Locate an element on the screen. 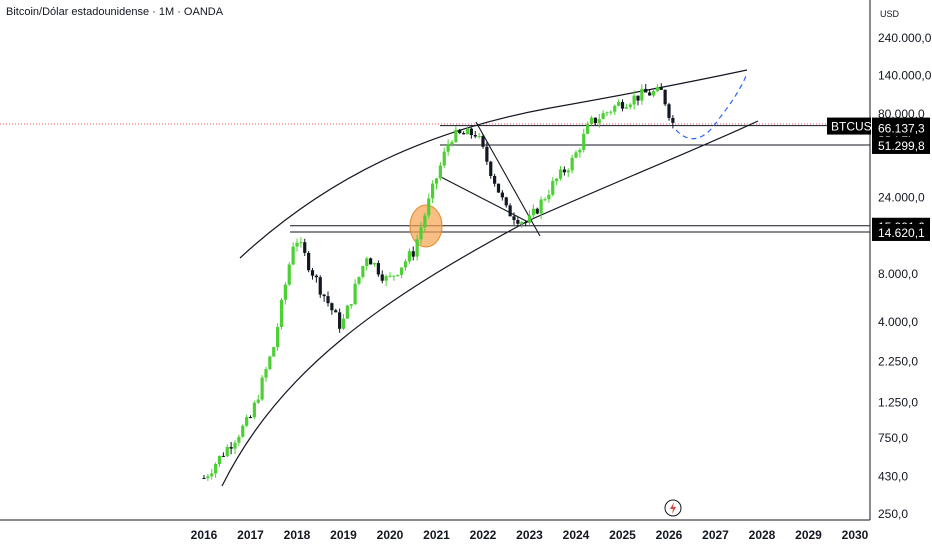 The width and height of the screenshot is (932, 550). currency-label: USD is located at coordinates (890, 14).